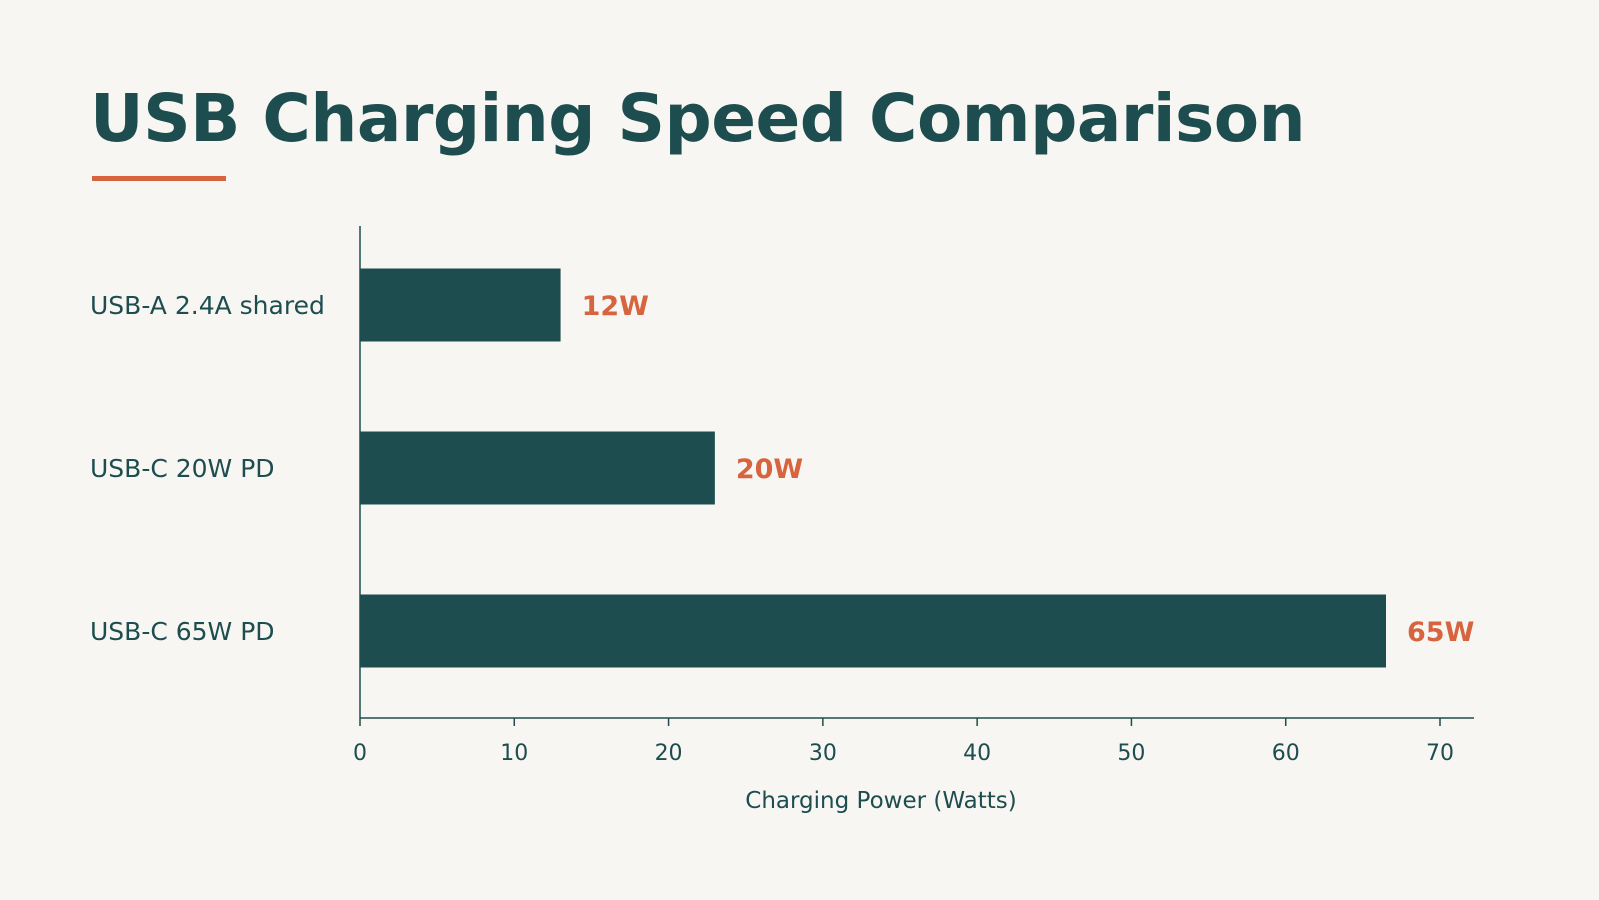  Describe the element at coordinates (977, 753) in the screenshot. I see `x-tick-label: 40` at that location.